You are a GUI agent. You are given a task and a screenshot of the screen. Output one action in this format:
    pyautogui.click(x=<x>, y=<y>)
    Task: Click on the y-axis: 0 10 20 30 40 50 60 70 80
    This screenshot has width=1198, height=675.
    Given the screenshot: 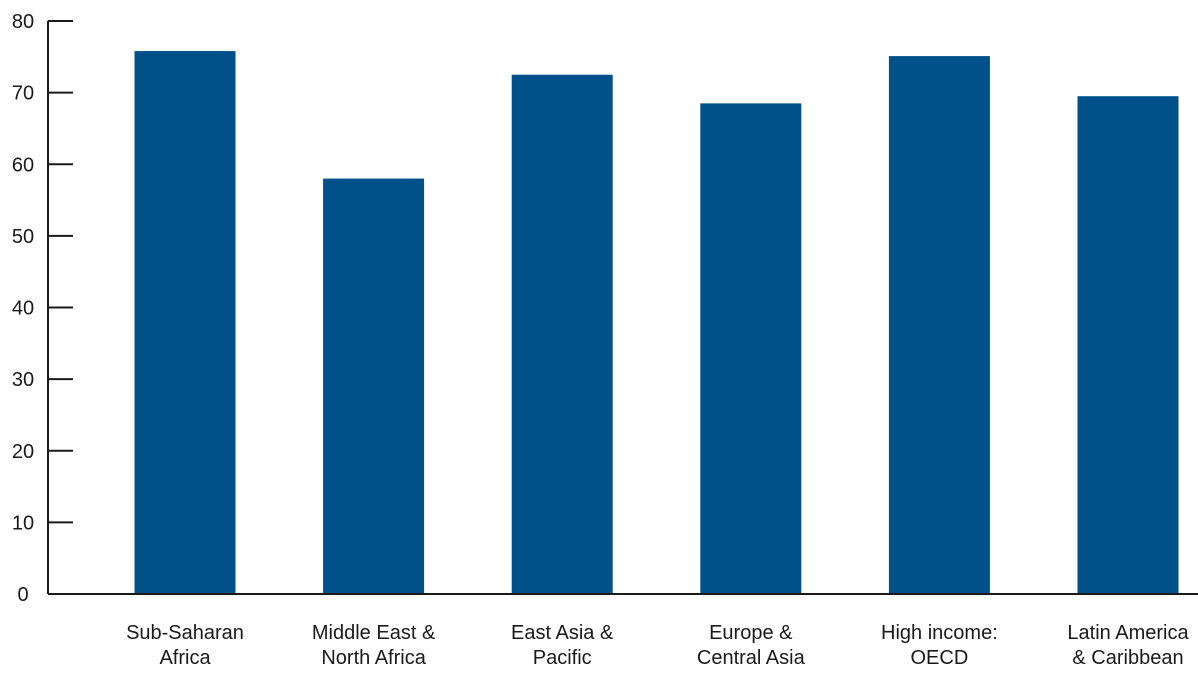 What is the action you would take?
    pyautogui.click(x=42, y=308)
    